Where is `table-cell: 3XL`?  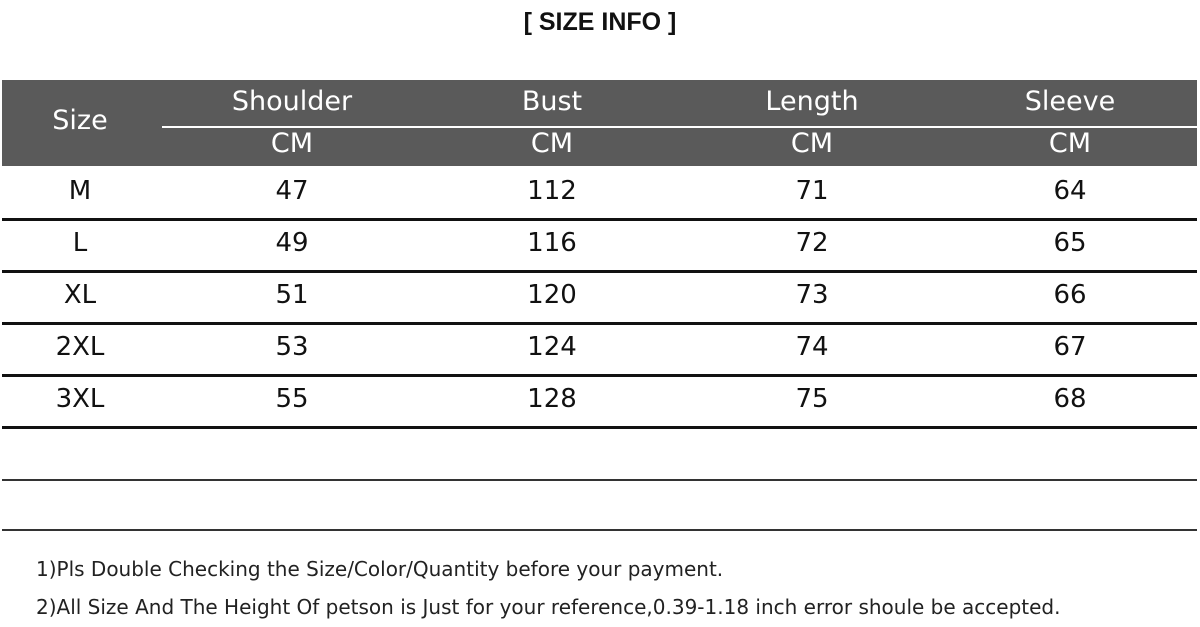 table-cell: 3XL is located at coordinates (80, 399).